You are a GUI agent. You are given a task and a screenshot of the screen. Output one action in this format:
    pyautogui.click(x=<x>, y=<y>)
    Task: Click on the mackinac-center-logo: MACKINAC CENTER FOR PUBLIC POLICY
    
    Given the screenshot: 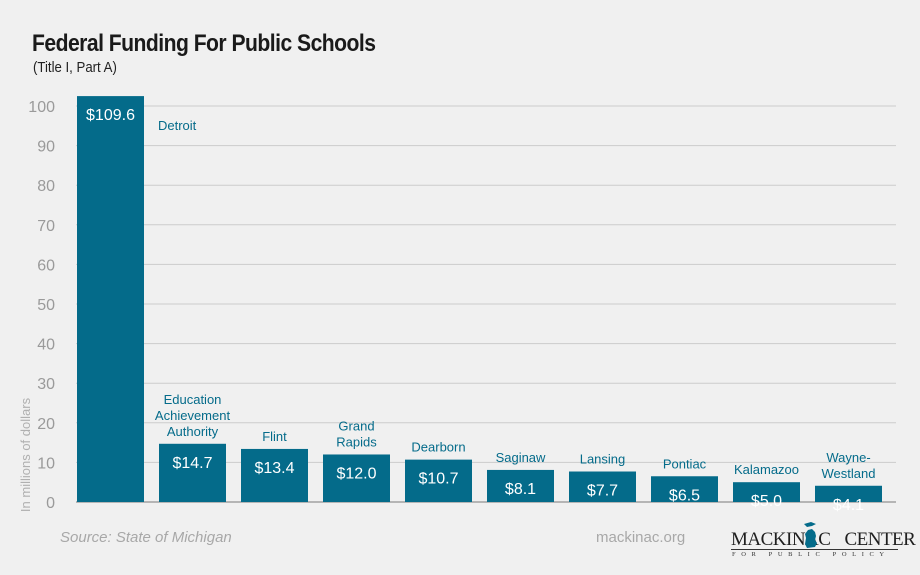 What is the action you would take?
    pyautogui.click(x=823, y=538)
    